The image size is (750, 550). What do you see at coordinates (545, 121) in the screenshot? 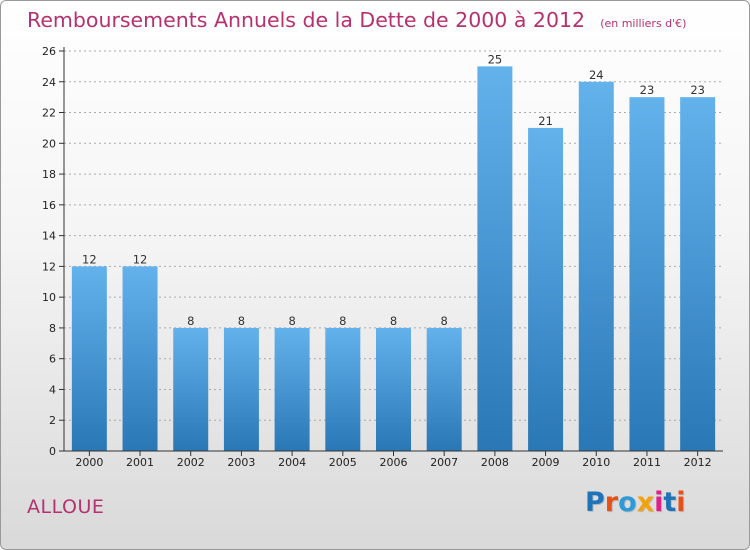
I see `data-label: 21` at bounding box center [545, 121].